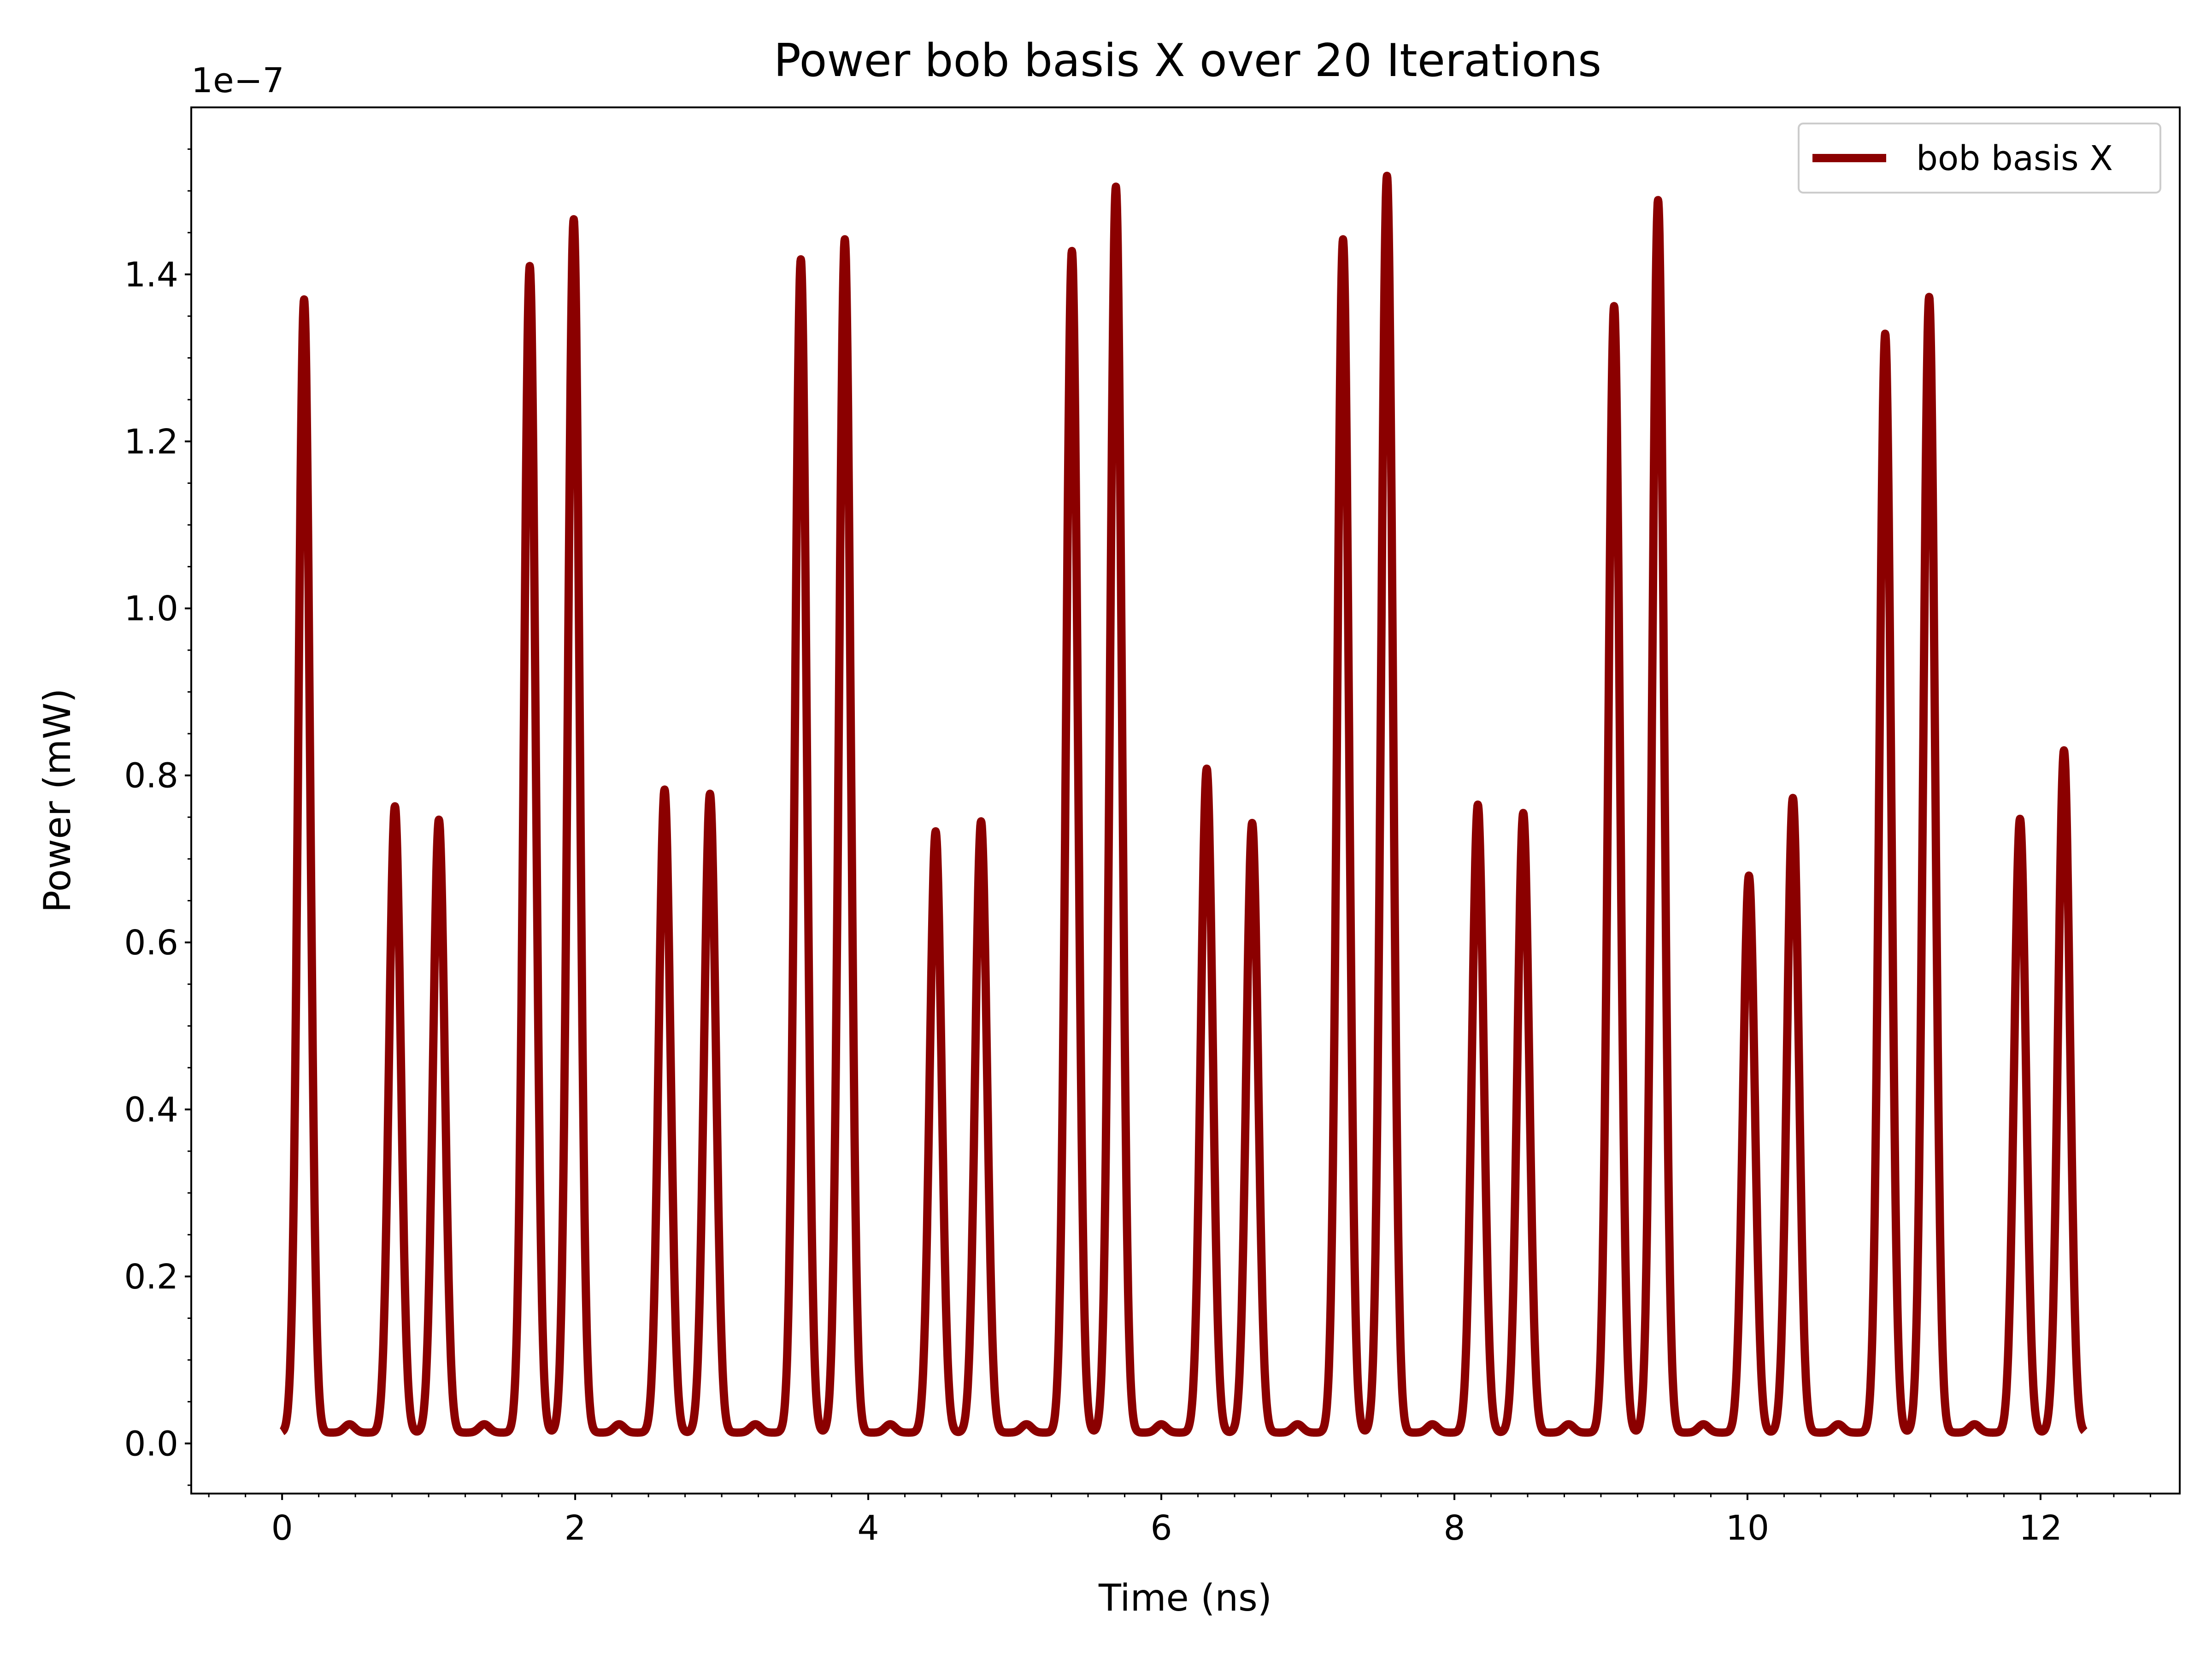 The width and height of the screenshot is (2212, 1659). Describe the element at coordinates (157, 817) in the screenshot. I see `y-axis-ticks: 0.0 0.2 0.4 0.6 0.8 1.0 1.2 1.4` at that location.